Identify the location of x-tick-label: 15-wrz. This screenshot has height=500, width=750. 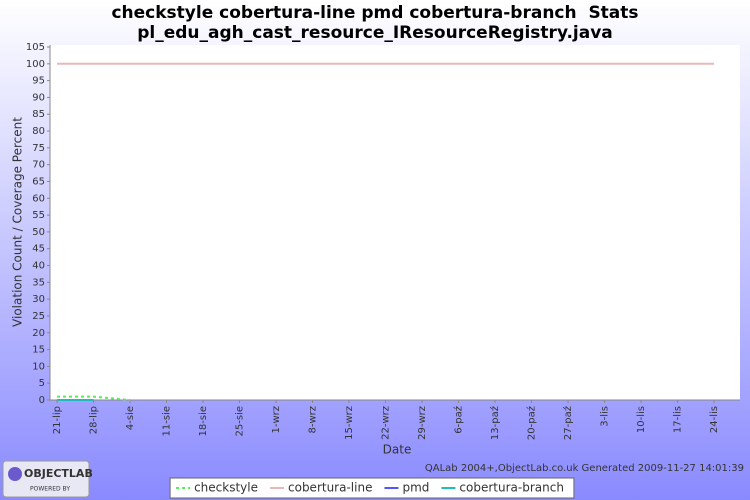
(349, 423).